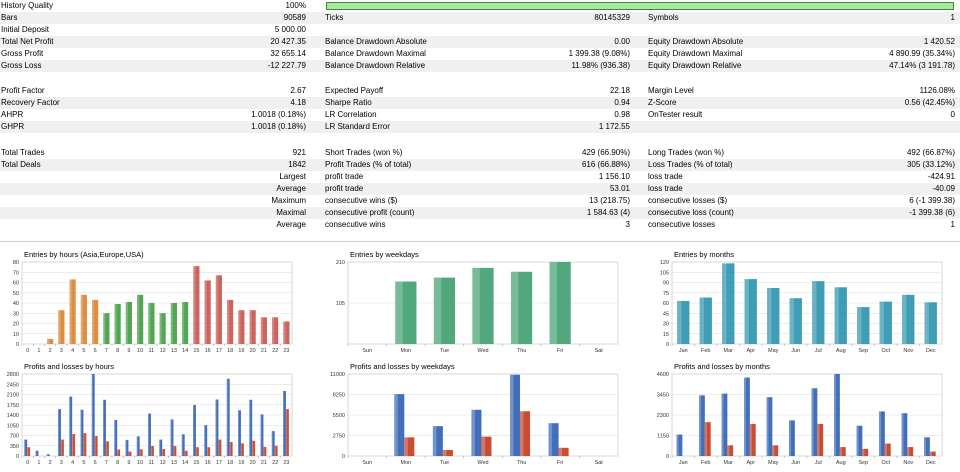 The image size is (960, 472). Describe the element at coordinates (704, 254) in the screenshot. I see `chart-title: Entries by months` at that location.